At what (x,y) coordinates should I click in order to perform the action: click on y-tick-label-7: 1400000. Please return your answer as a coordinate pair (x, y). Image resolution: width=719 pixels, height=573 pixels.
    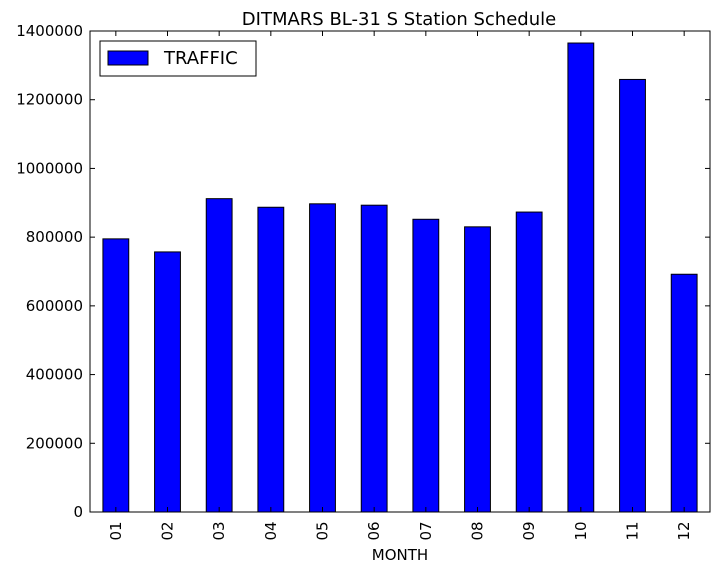
    Looking at the image, I should click on (49, 31).